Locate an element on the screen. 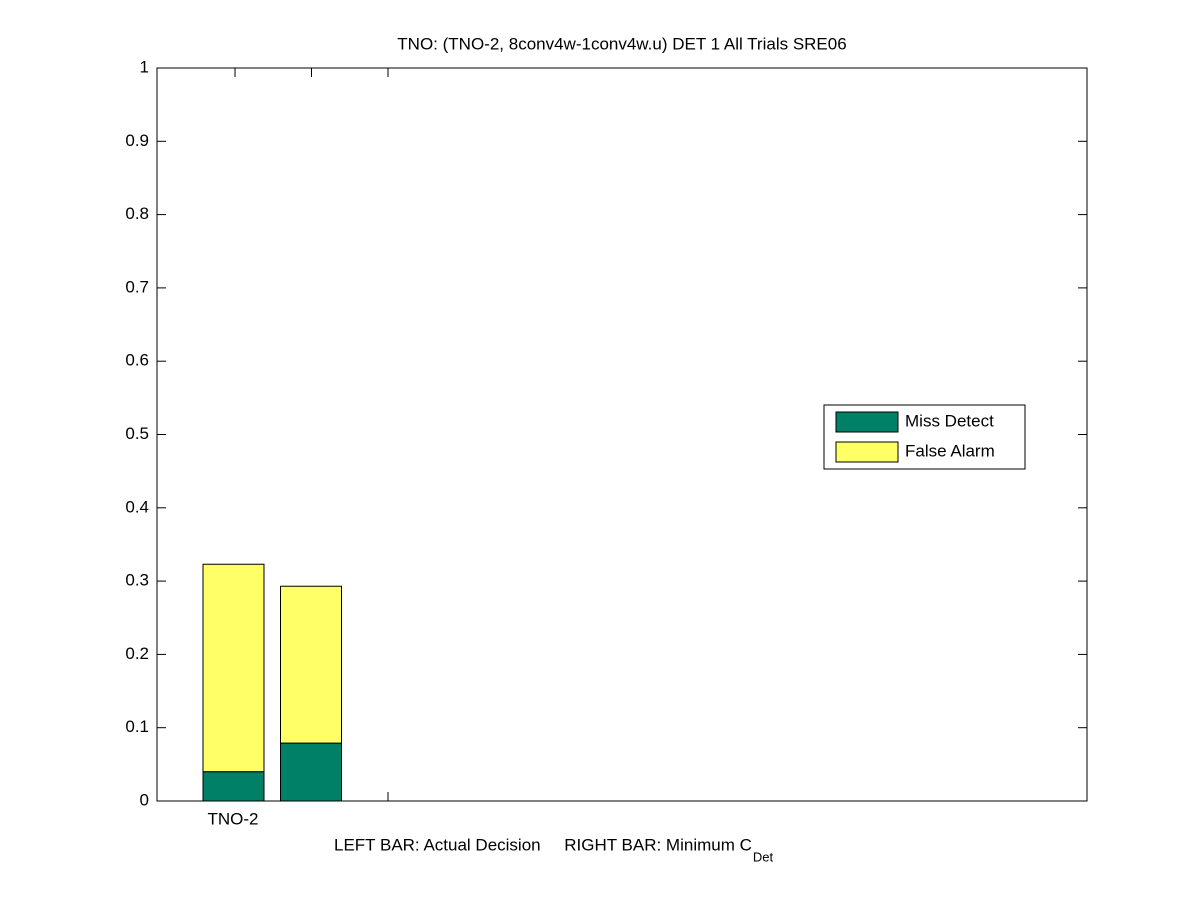 This screenshot has height=900, width=1201. y-tick-label: 0.2 is located at coordinates (137, 653).